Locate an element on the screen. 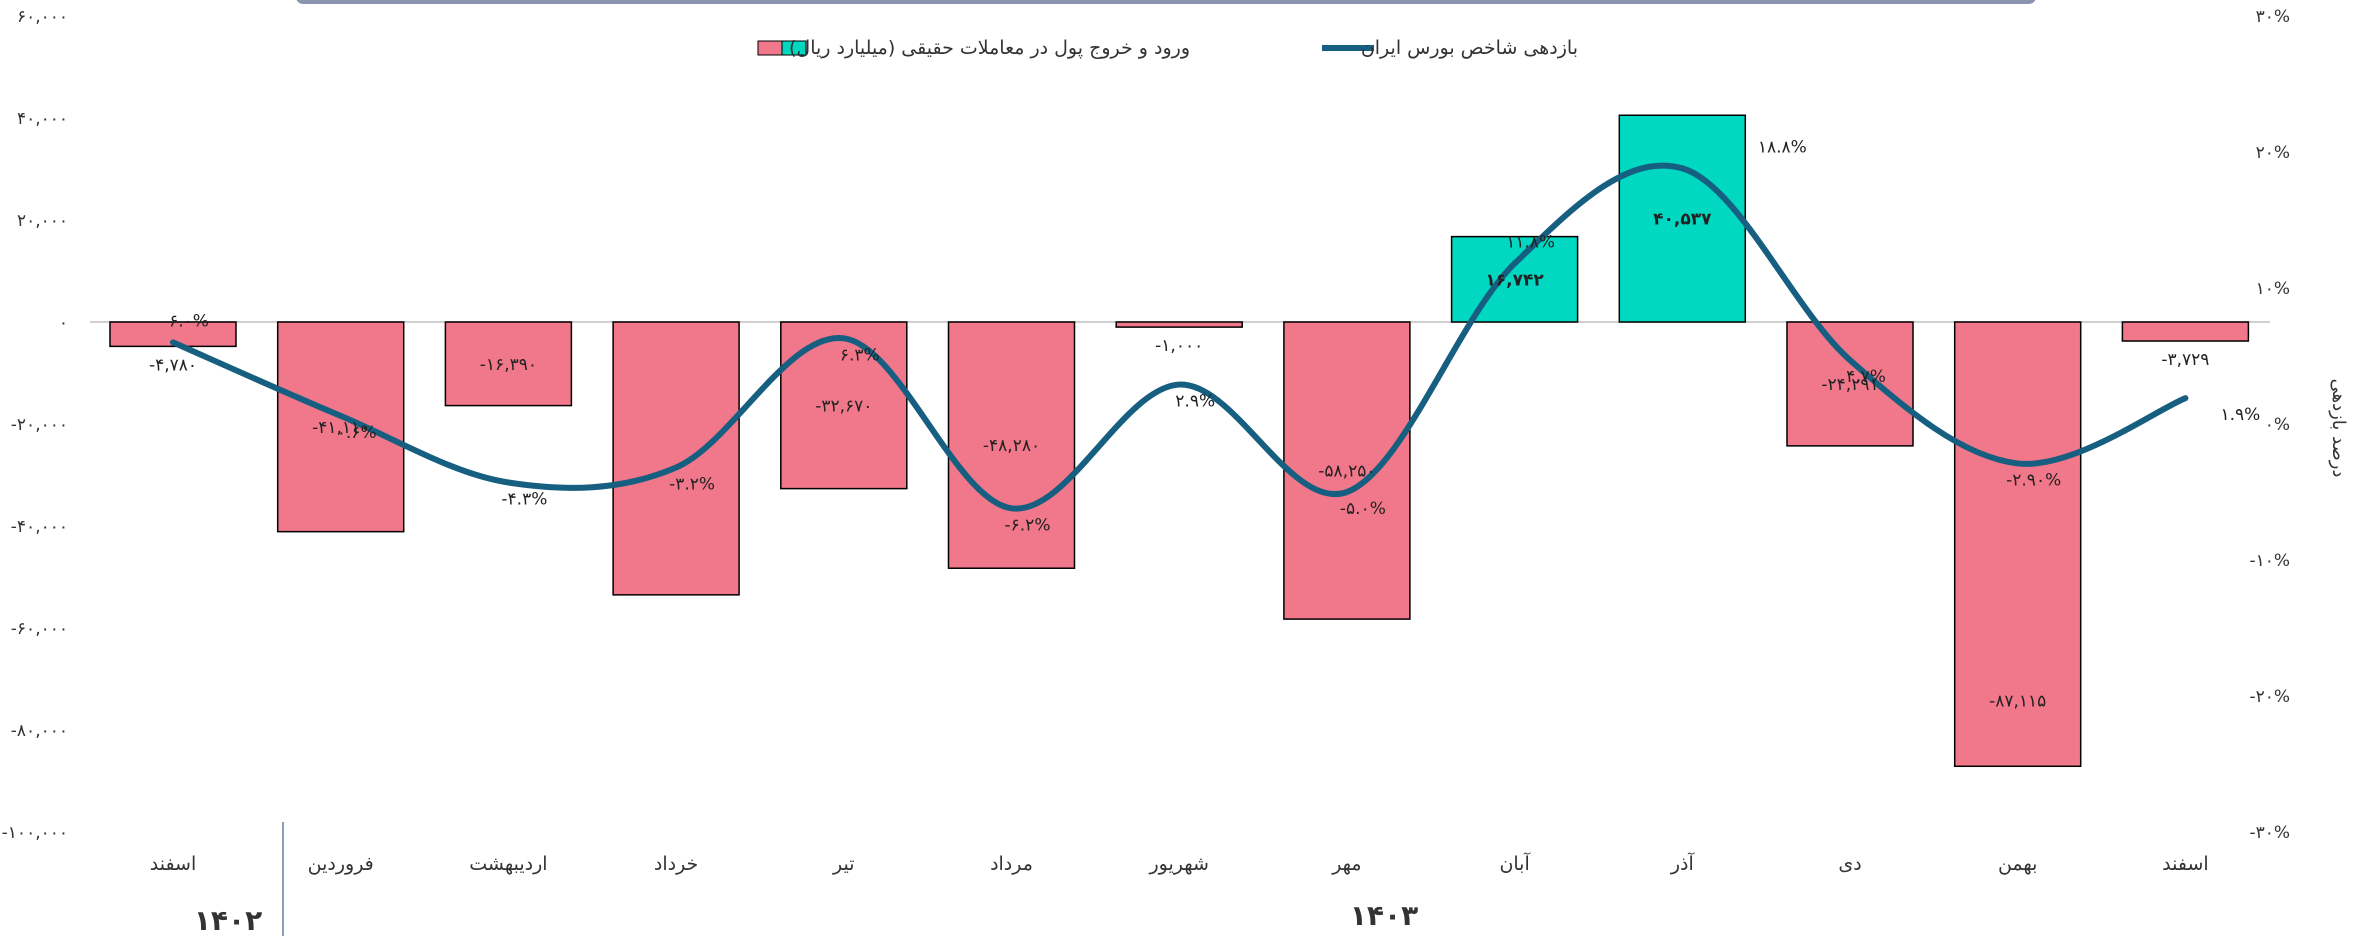 This screenshot has width=2361, height=939. year-label-1403: ۱۴۰۳ is located at coordinates (1384, 915).